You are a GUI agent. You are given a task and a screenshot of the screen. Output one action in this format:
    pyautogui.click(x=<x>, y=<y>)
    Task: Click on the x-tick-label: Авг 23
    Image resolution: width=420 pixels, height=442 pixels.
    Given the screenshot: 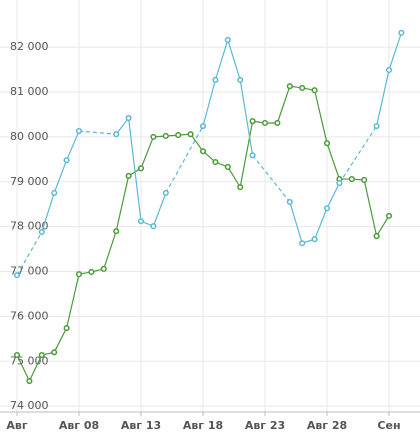 What is the action you would take?
    pyautogui.click(x=265, y=425)
    